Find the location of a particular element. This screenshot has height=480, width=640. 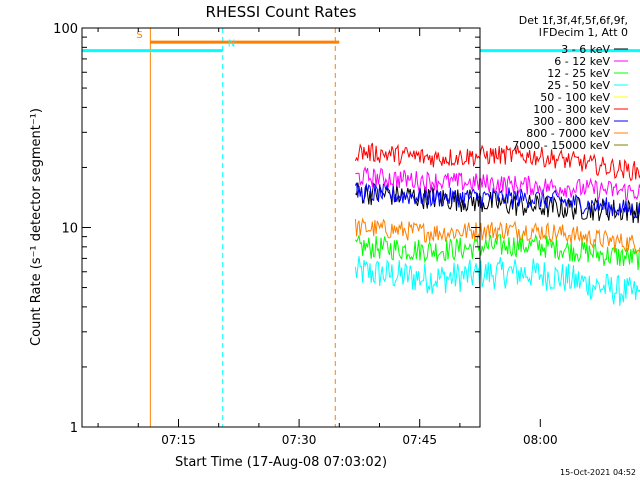

y-tick-label: 10 is located at coordinates (69, 229).